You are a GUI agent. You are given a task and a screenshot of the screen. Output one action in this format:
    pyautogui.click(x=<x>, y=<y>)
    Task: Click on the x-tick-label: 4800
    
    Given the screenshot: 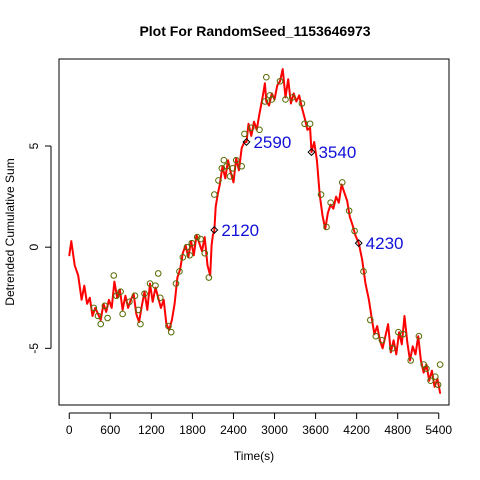 What is the action you would take?
    pyautogui.click(x=397, y=430)
    